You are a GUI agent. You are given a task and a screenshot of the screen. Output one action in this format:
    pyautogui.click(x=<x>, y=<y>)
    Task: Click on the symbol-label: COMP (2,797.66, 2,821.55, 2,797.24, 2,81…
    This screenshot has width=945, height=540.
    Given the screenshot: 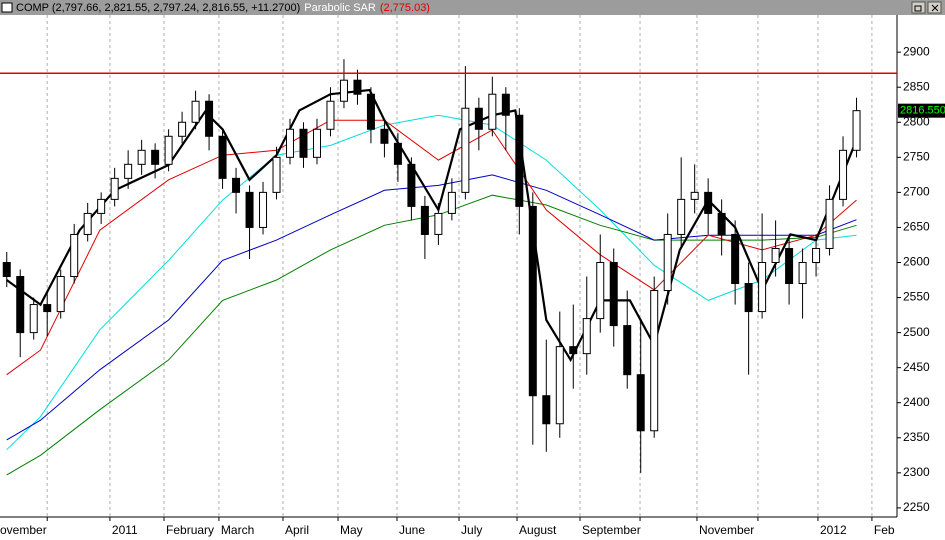 What is the action you would take?
    pyautogui.click(x=158, y=8)
    